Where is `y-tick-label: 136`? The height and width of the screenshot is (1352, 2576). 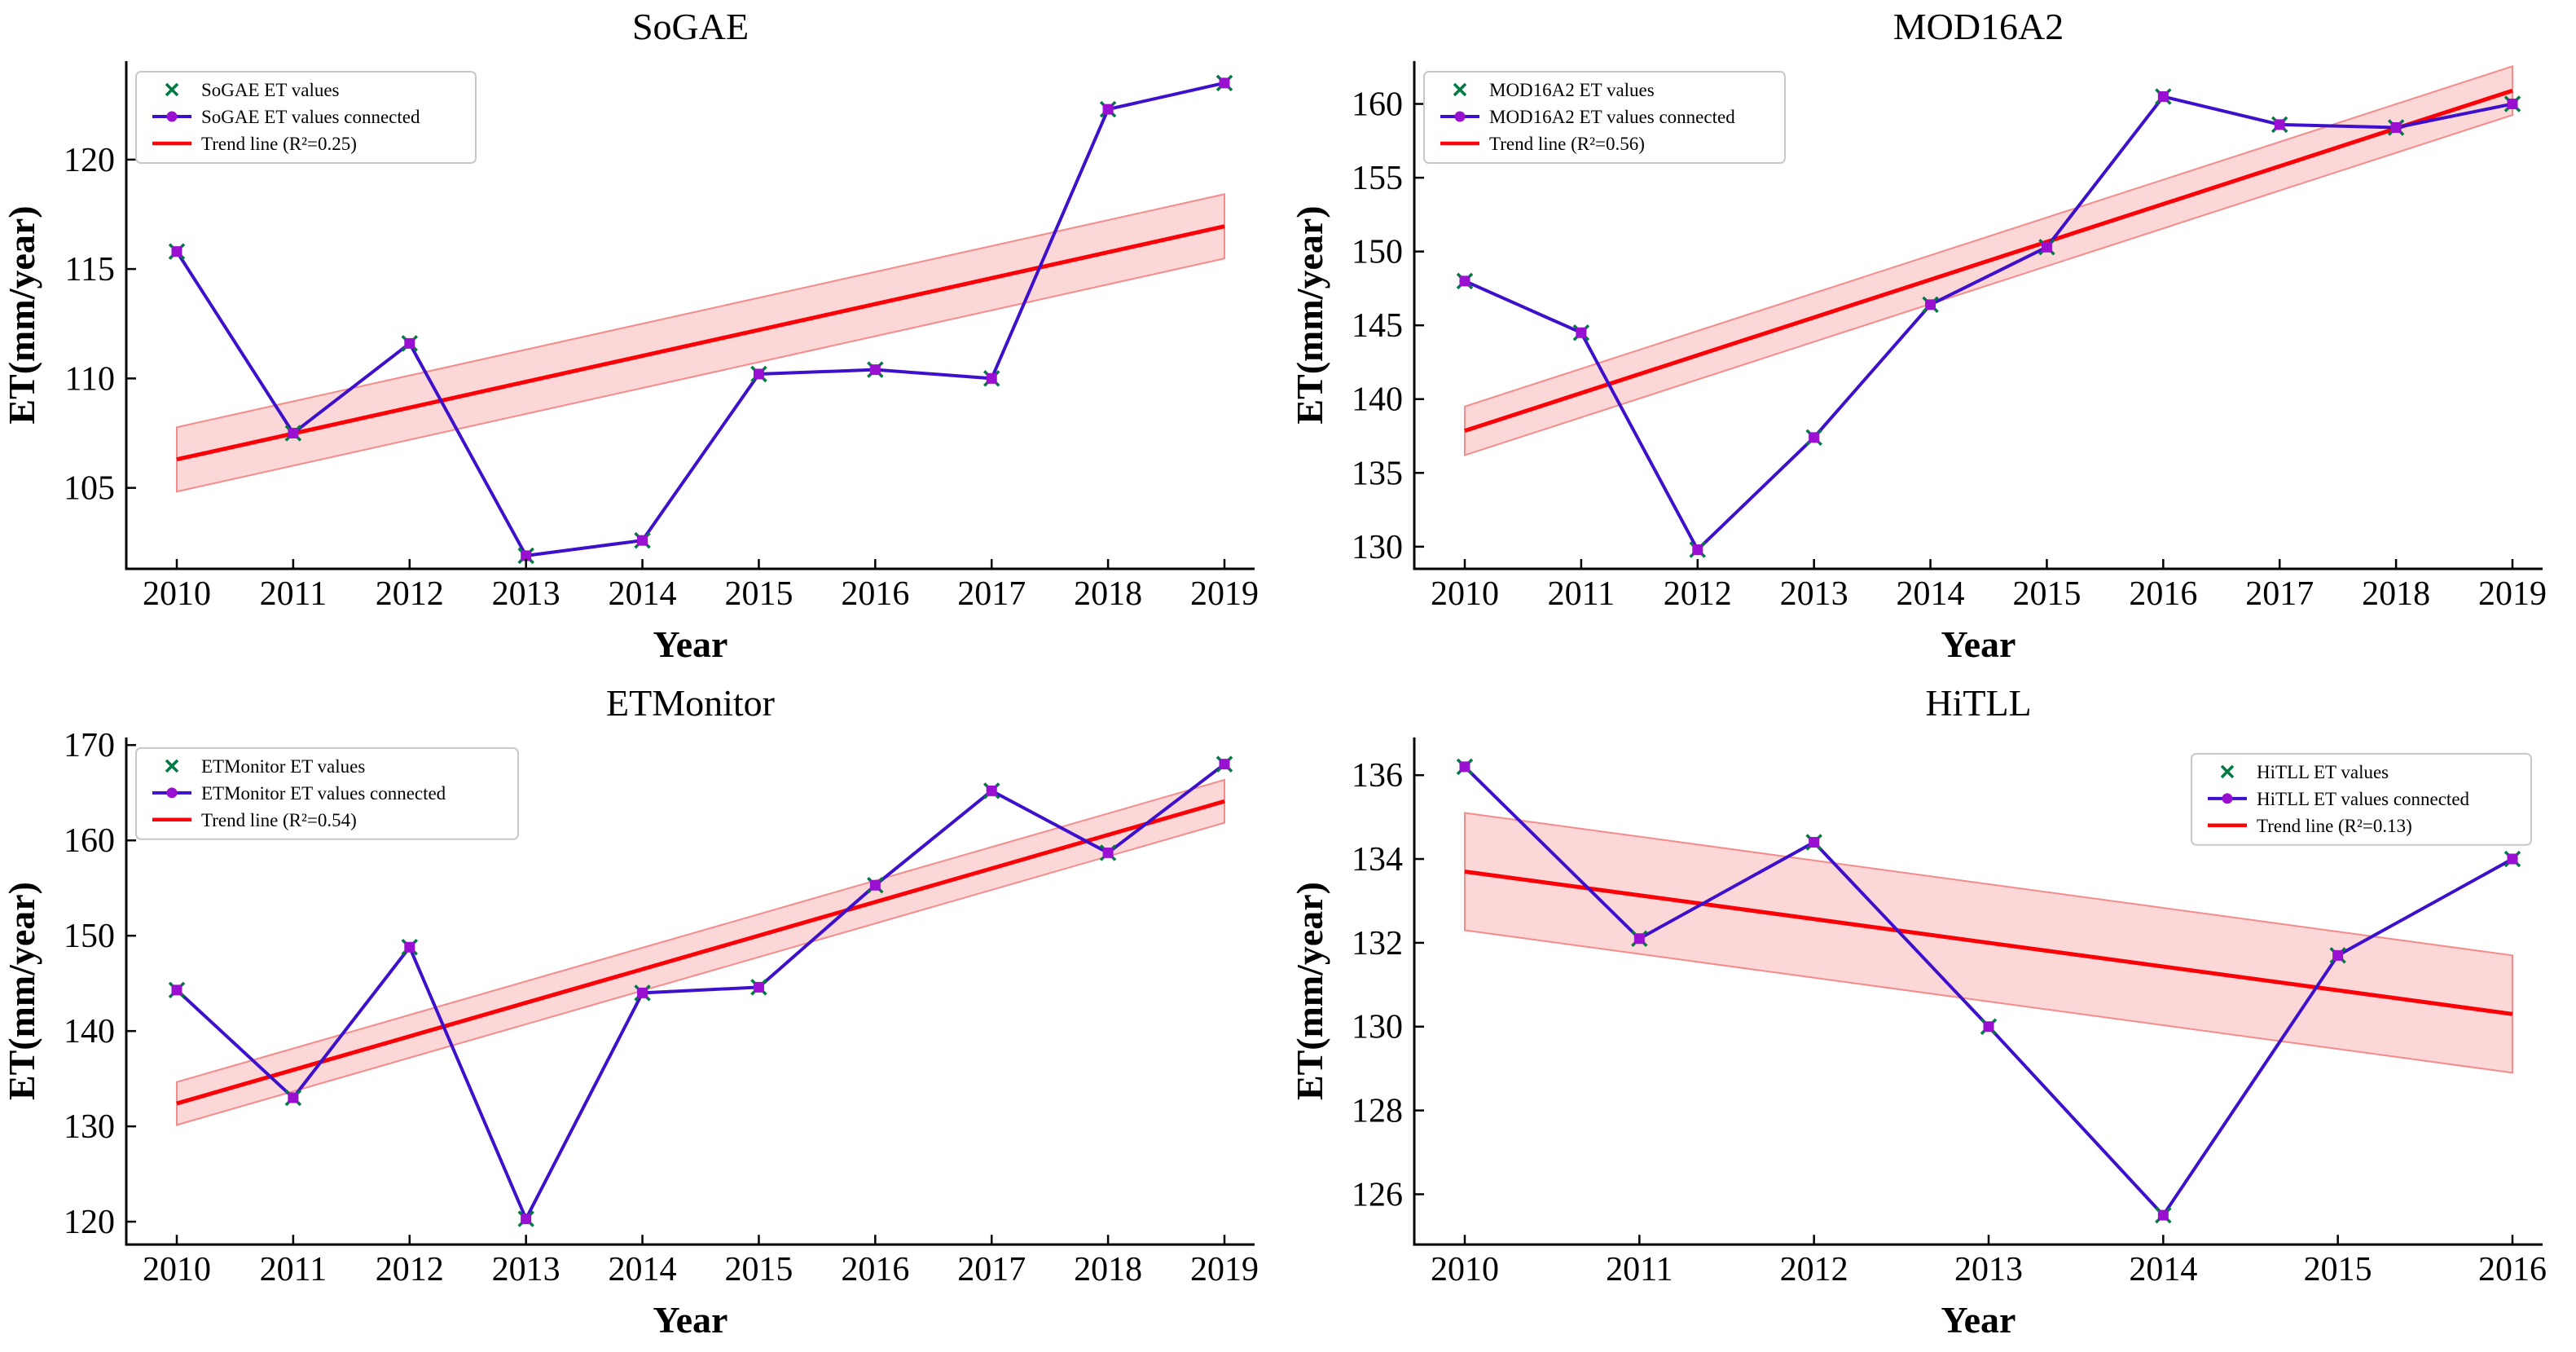 y-tick-label: 136 is located at coordinates (1377, 776).